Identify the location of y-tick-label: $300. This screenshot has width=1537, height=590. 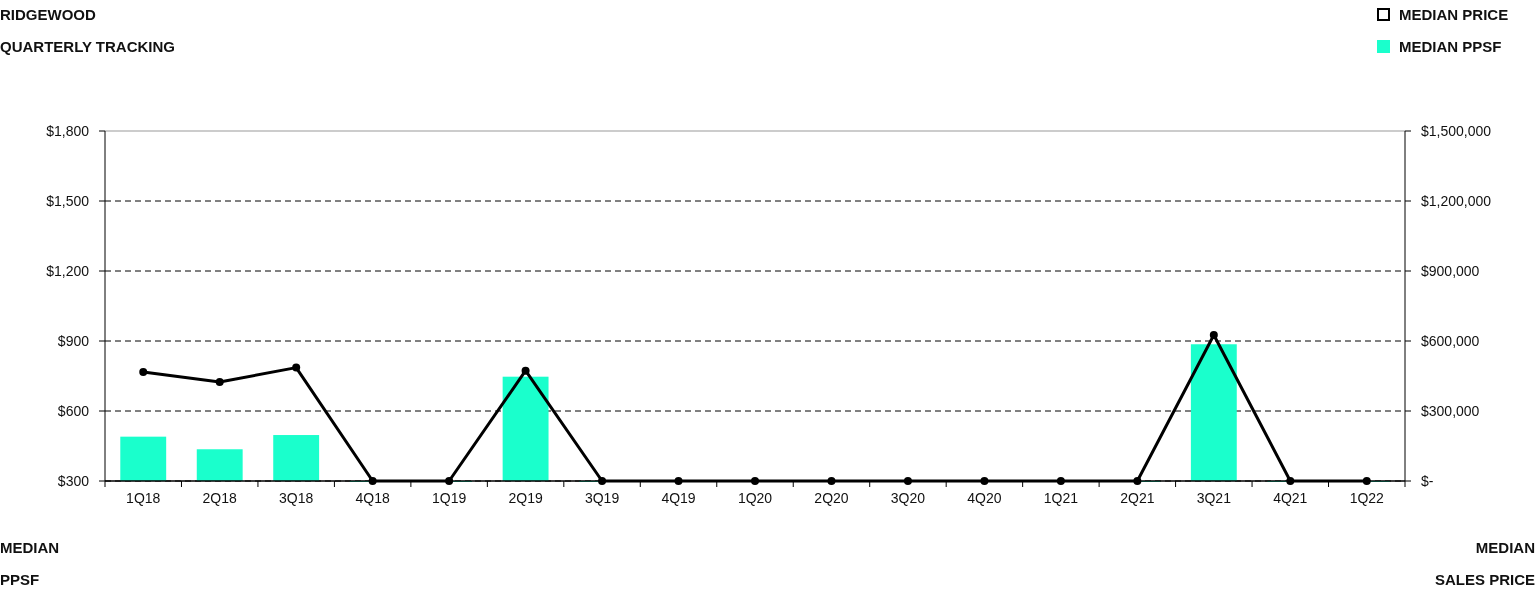
(73, 480).